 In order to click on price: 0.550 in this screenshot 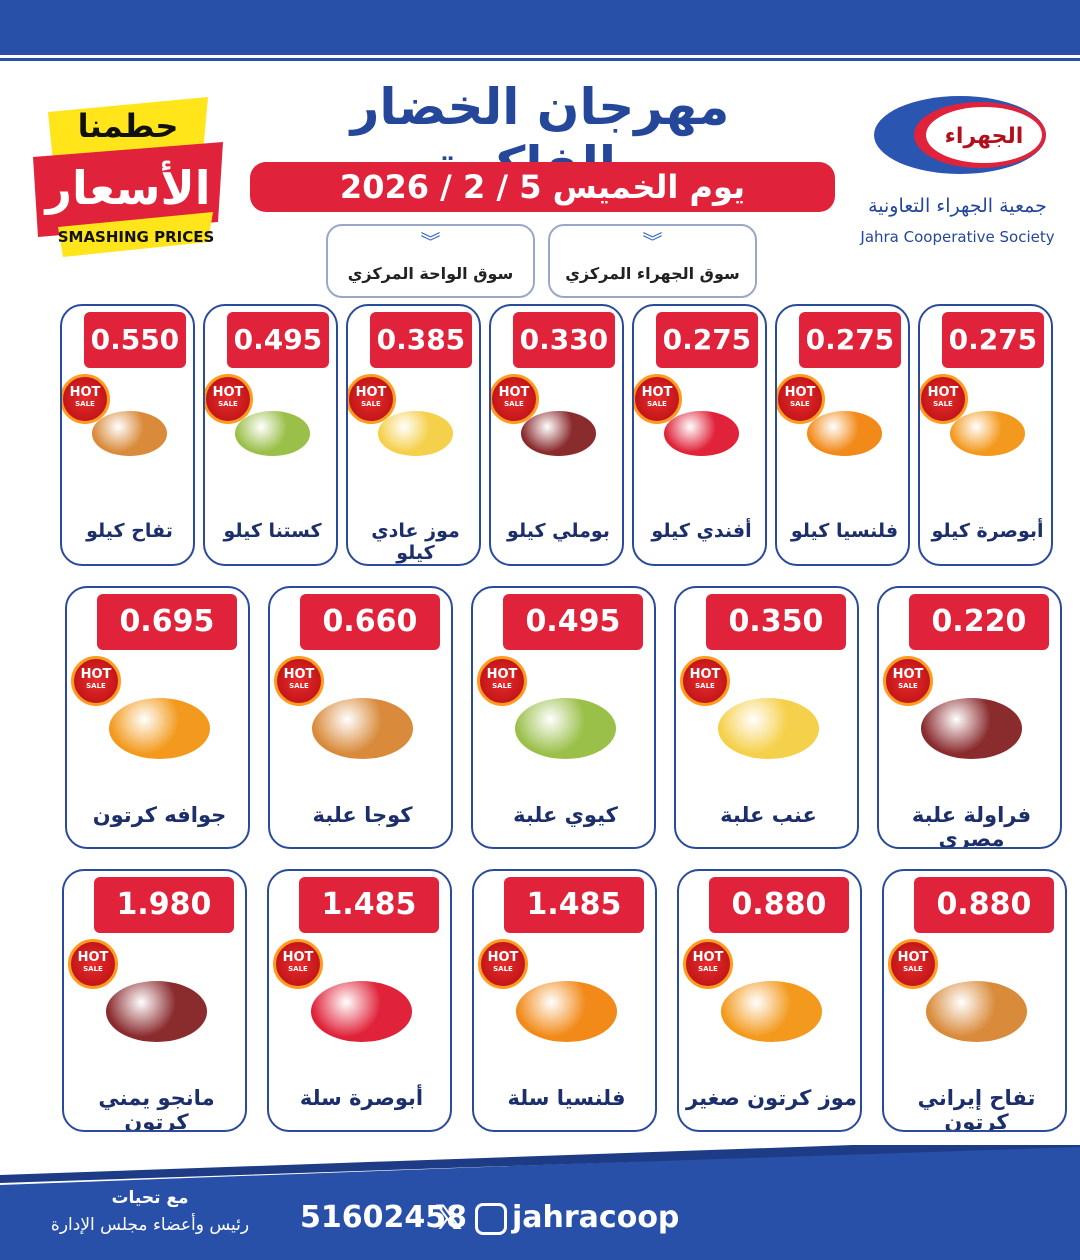, I will do `click(135, 340)`.